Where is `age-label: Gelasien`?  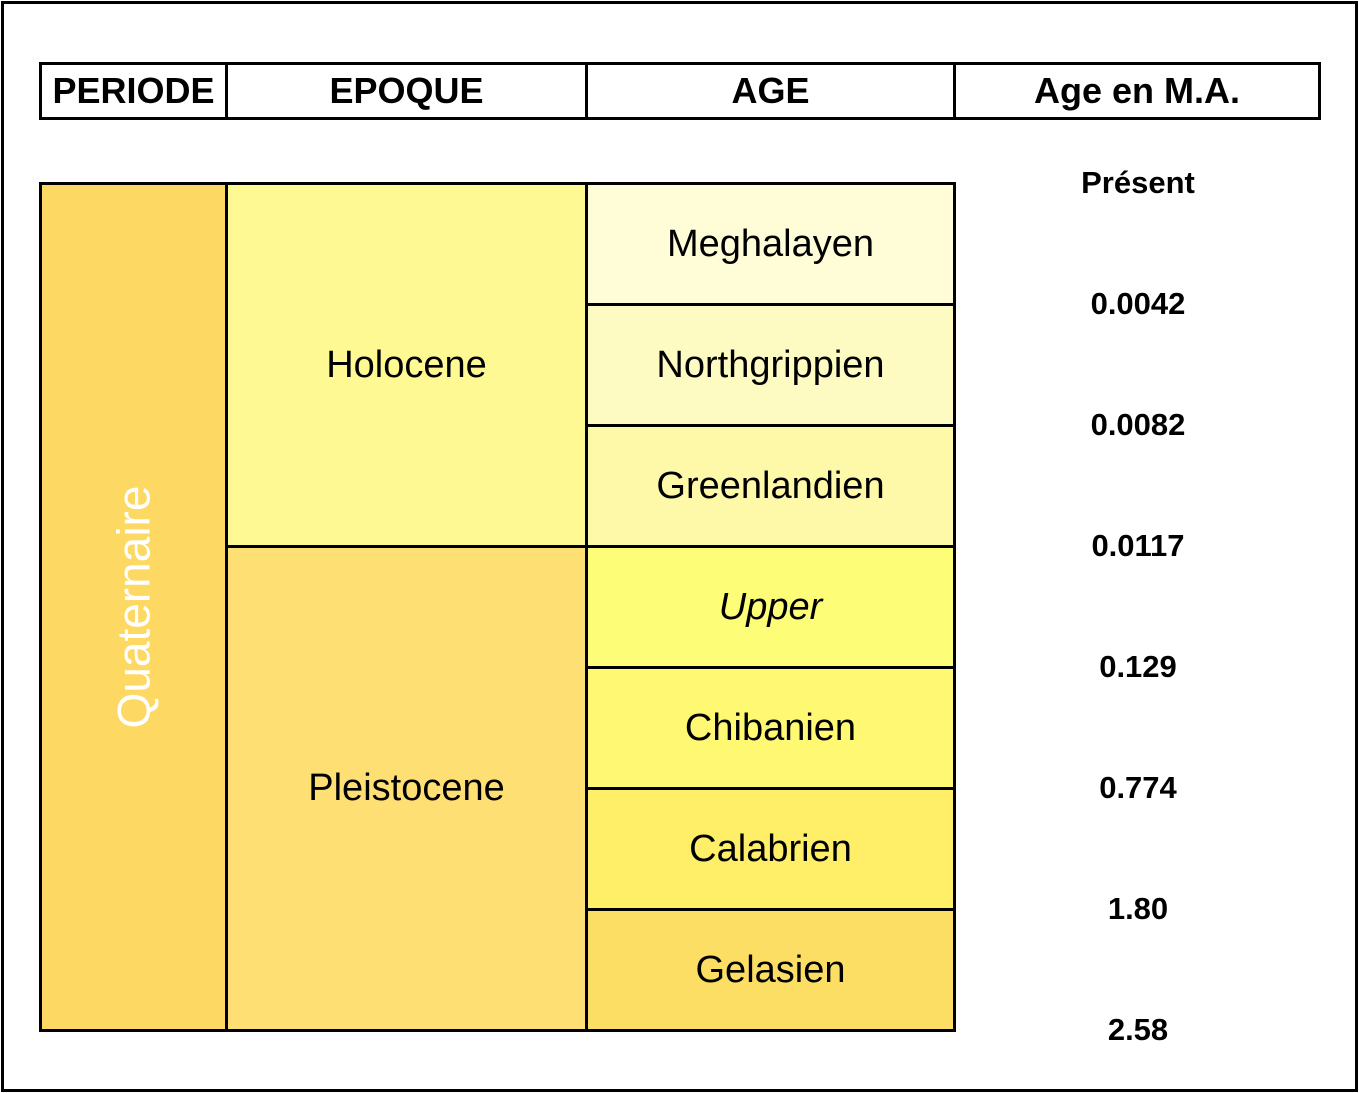
age-label: Gelasien is located at coordinates (770, 969).